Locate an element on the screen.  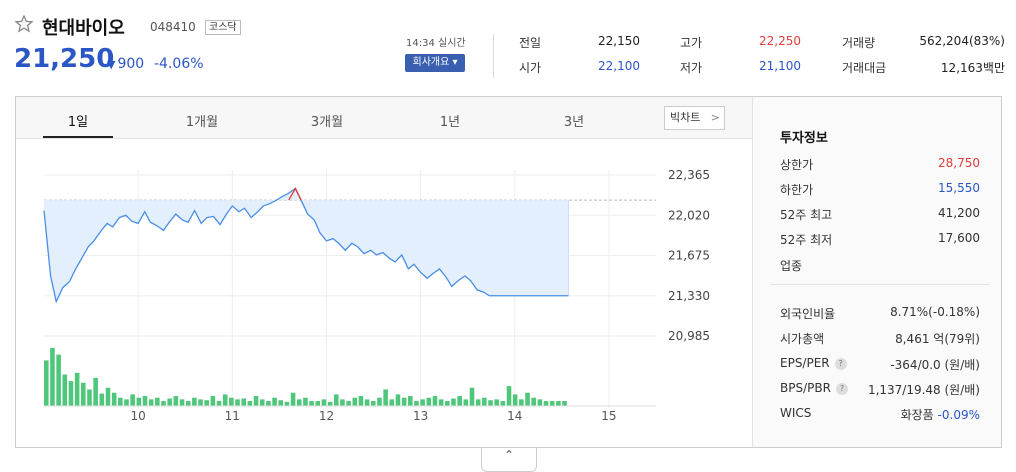
company-info-button: 회사개요 ▾ is located at coordinates (435, 63).